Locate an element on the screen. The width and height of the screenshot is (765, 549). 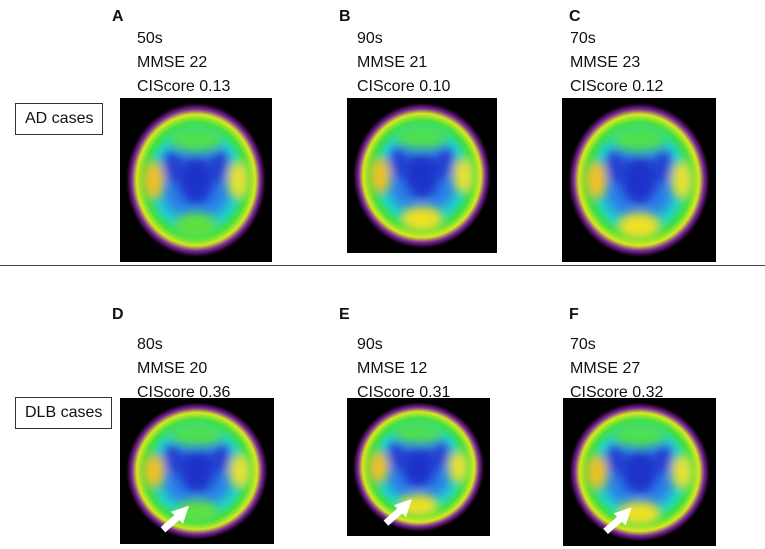
panel-letter: E is located at coordinates (344, 314).